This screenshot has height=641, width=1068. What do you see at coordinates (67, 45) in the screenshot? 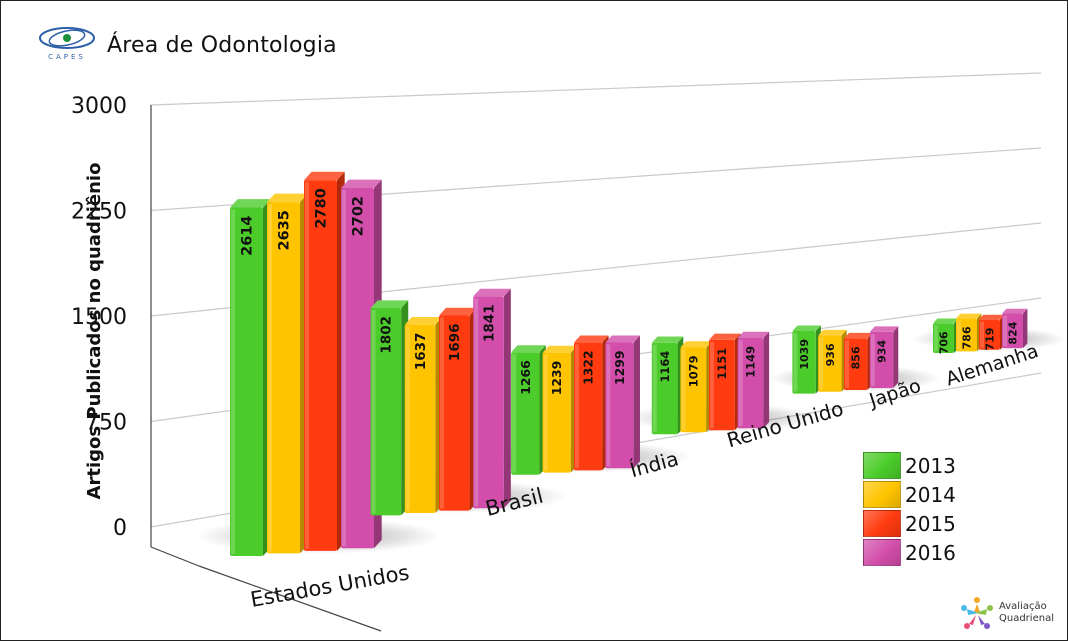
I see `capes-logo: CAPES` at bounding box center [67, 45].